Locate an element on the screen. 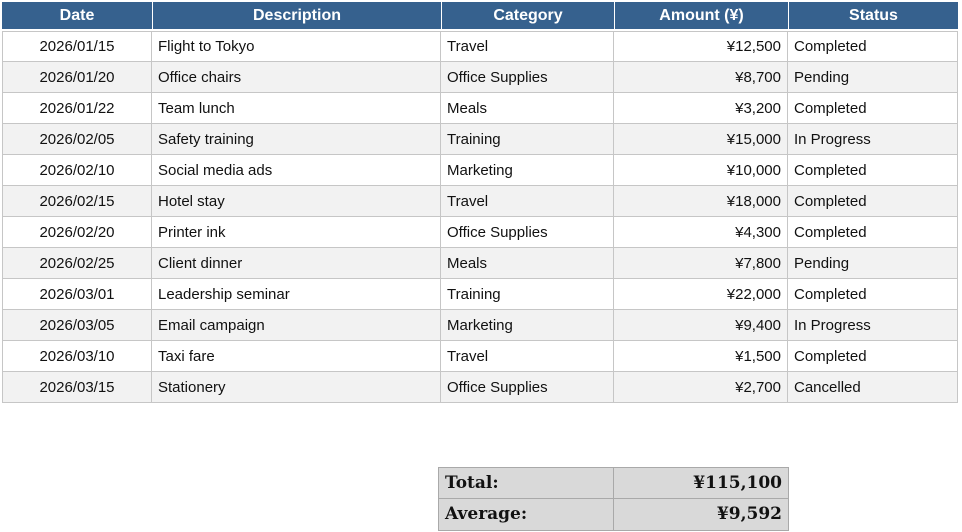 This screenshot has width=962, height=532. table-row: 2026/01/22 Team lunch Meals ¥3,200 Completed is located at coordinates (480, 108).